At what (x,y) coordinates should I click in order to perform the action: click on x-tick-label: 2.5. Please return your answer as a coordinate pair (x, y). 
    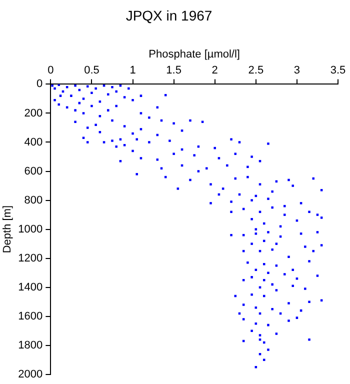
    Looking at the image, I should click on (256, 70).